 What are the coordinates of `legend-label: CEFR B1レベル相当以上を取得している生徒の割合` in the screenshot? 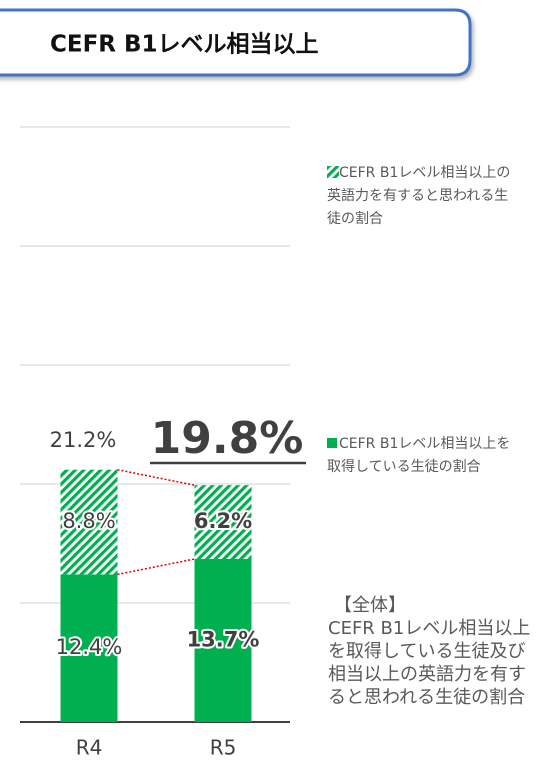 It's located at (419, 455).